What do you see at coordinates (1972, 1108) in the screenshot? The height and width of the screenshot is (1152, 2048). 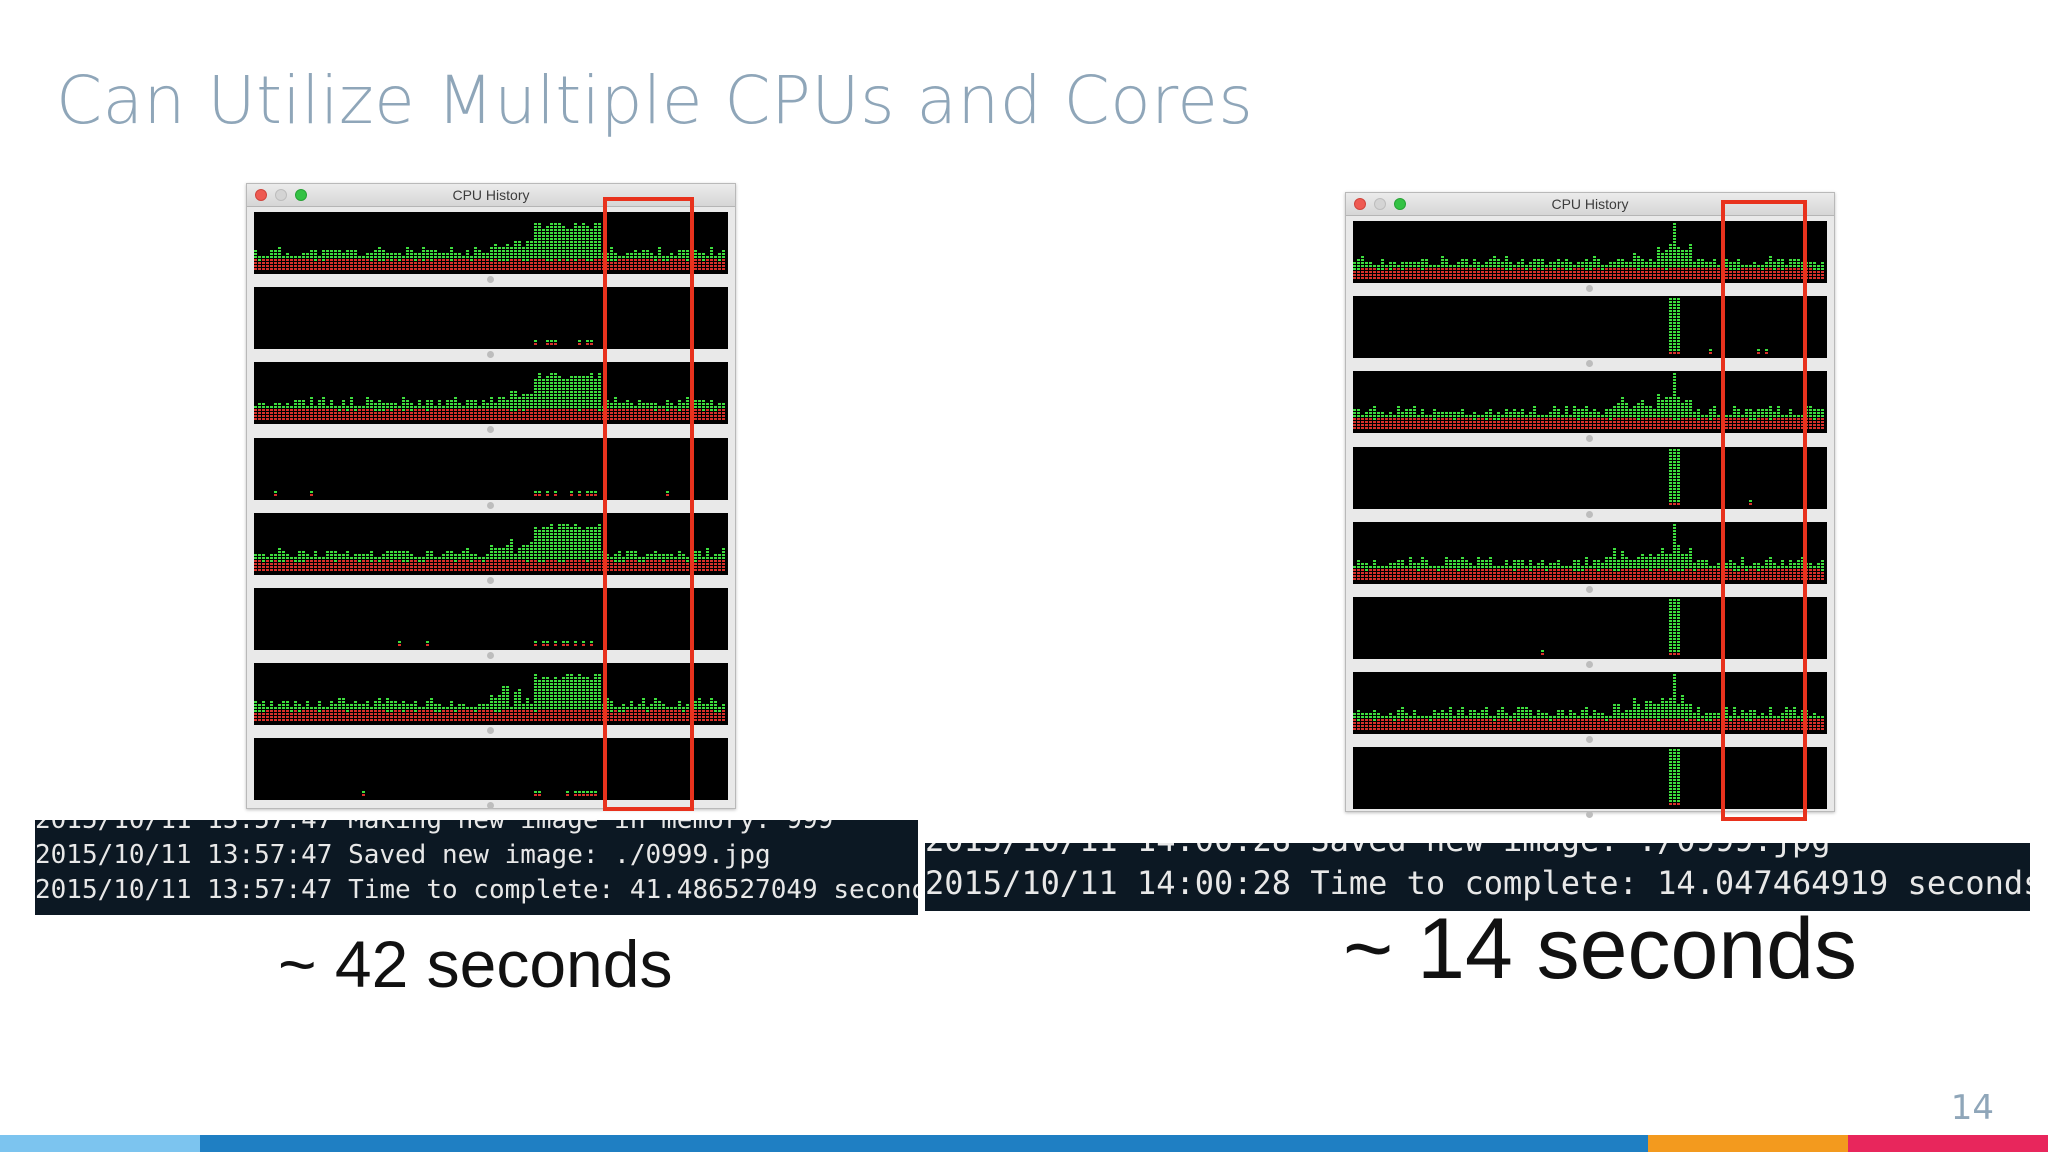 I see `page-number: 14` at bounding box center [1972, 1108].